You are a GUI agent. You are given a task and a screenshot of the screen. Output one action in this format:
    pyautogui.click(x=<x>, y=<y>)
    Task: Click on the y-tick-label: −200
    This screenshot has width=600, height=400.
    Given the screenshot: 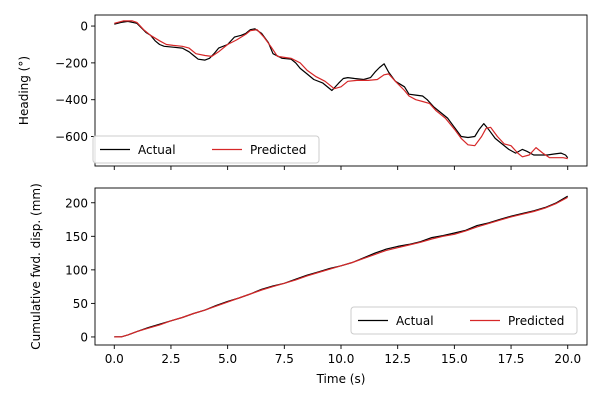 What is the action you would take?
    pyautogui.click(x=71, y=63)
    